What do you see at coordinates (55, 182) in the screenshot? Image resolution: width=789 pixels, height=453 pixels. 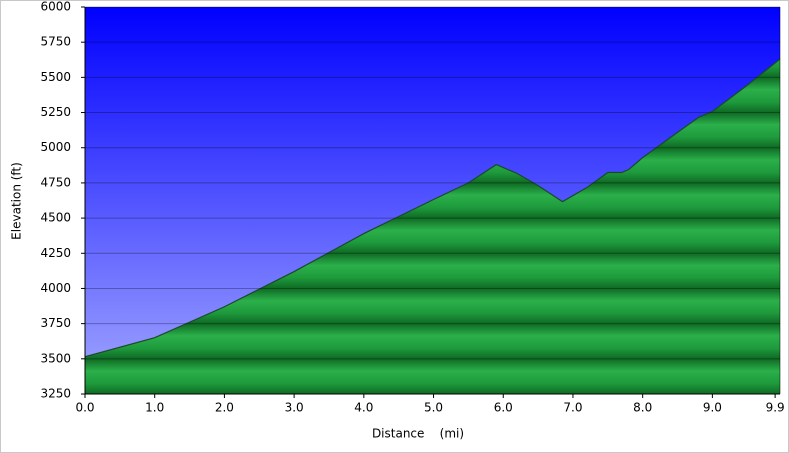 I see `y-tick-label: 4750` at bounding box center [55, 182].